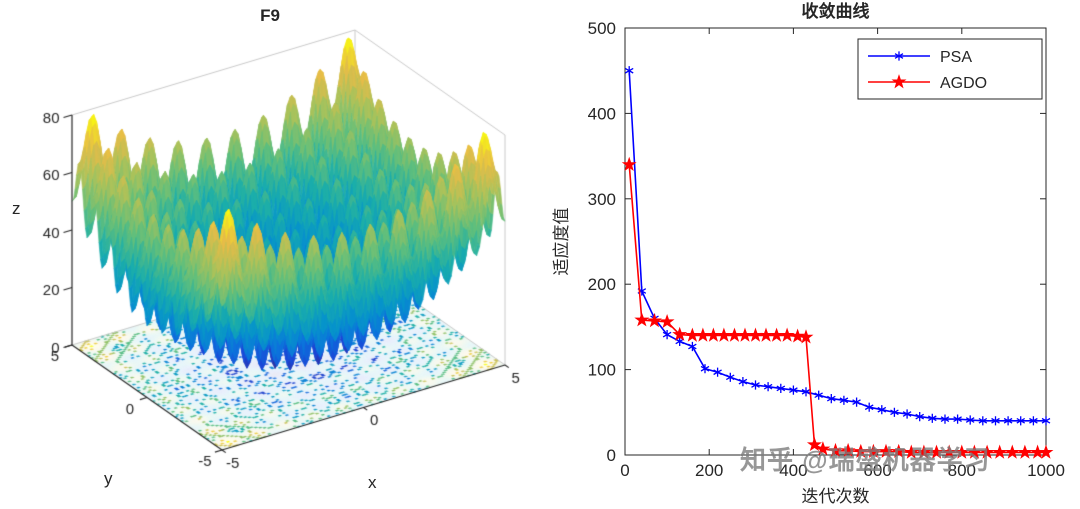 This screenshot has width=1080, height=509. I want to click on legend-label-agdo: AGDO, so click(963, 83).